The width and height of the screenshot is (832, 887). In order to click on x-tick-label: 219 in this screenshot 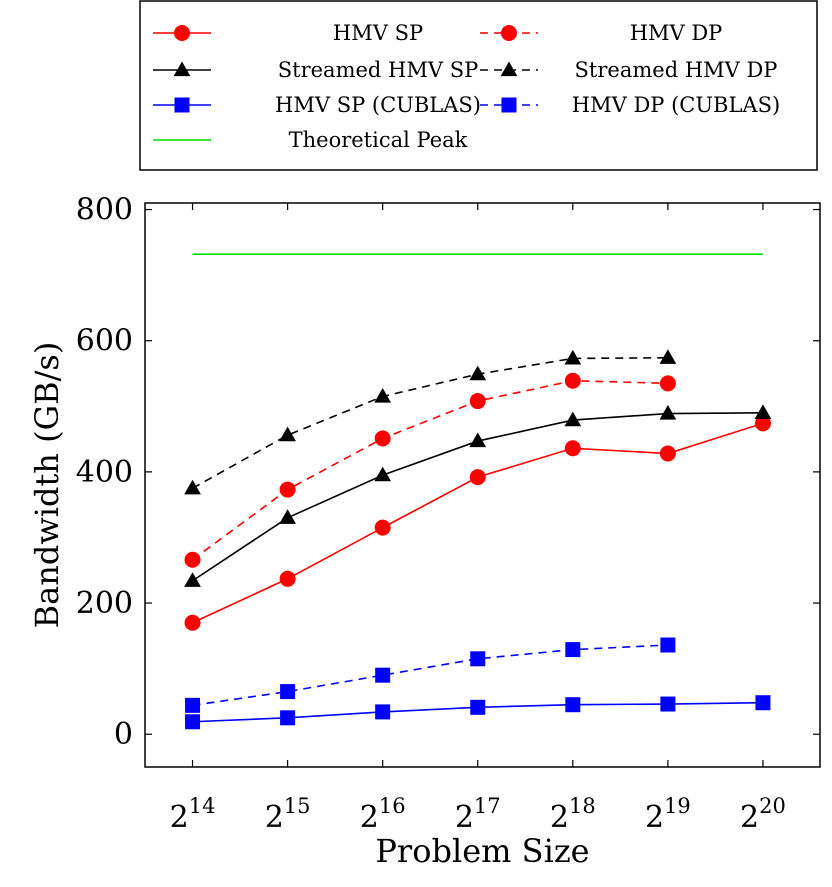, I will do `click(668, 814)`.